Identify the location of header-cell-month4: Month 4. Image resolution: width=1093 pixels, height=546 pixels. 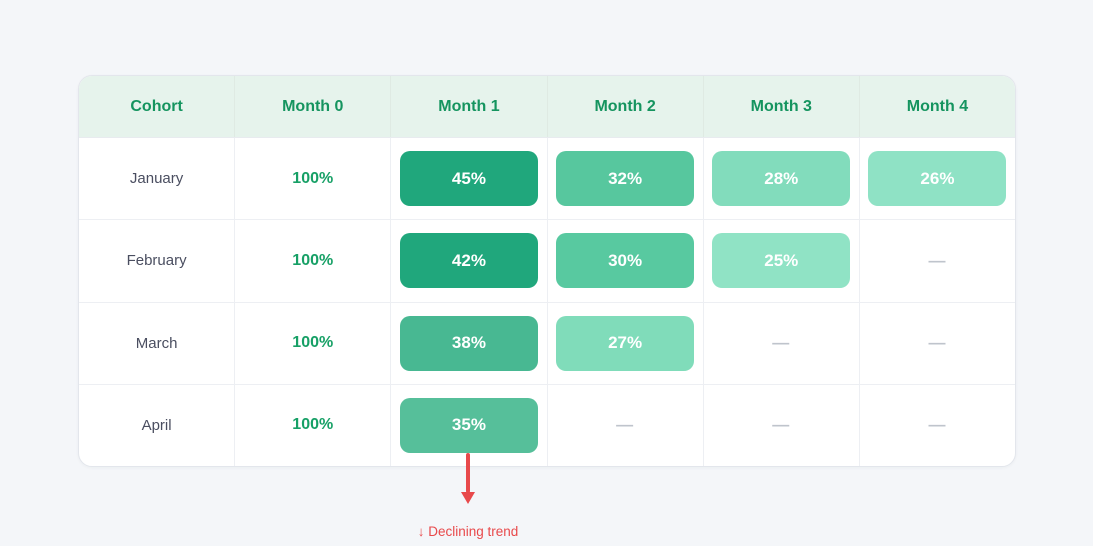
(937, 106).